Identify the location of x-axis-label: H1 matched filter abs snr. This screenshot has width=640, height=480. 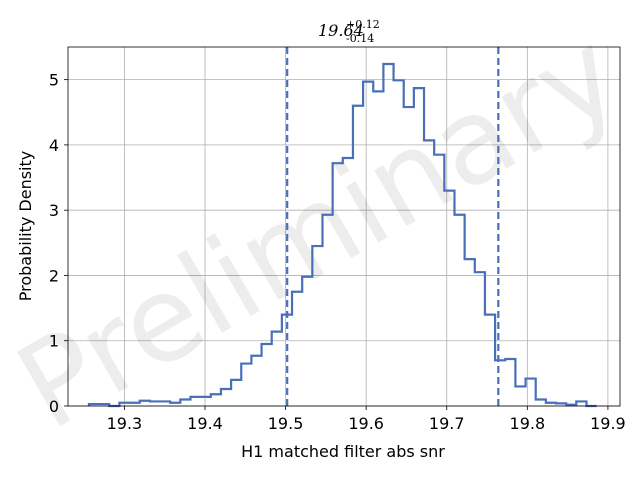
(343, 451).